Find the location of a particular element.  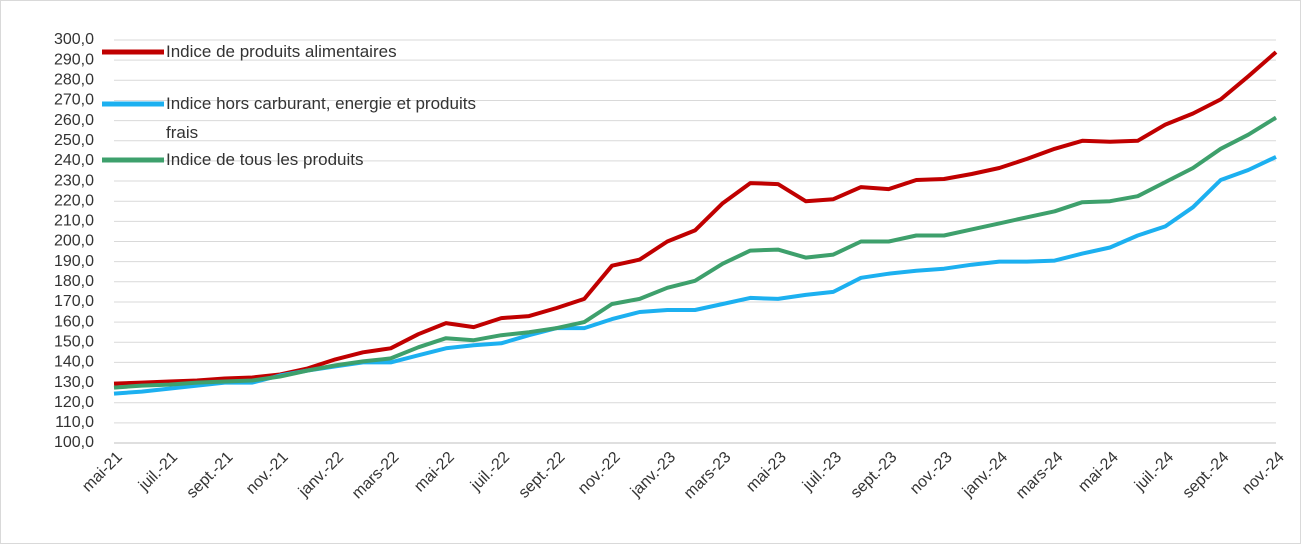

y-tick-label: 150,0 is located at coordinates (74, 341).